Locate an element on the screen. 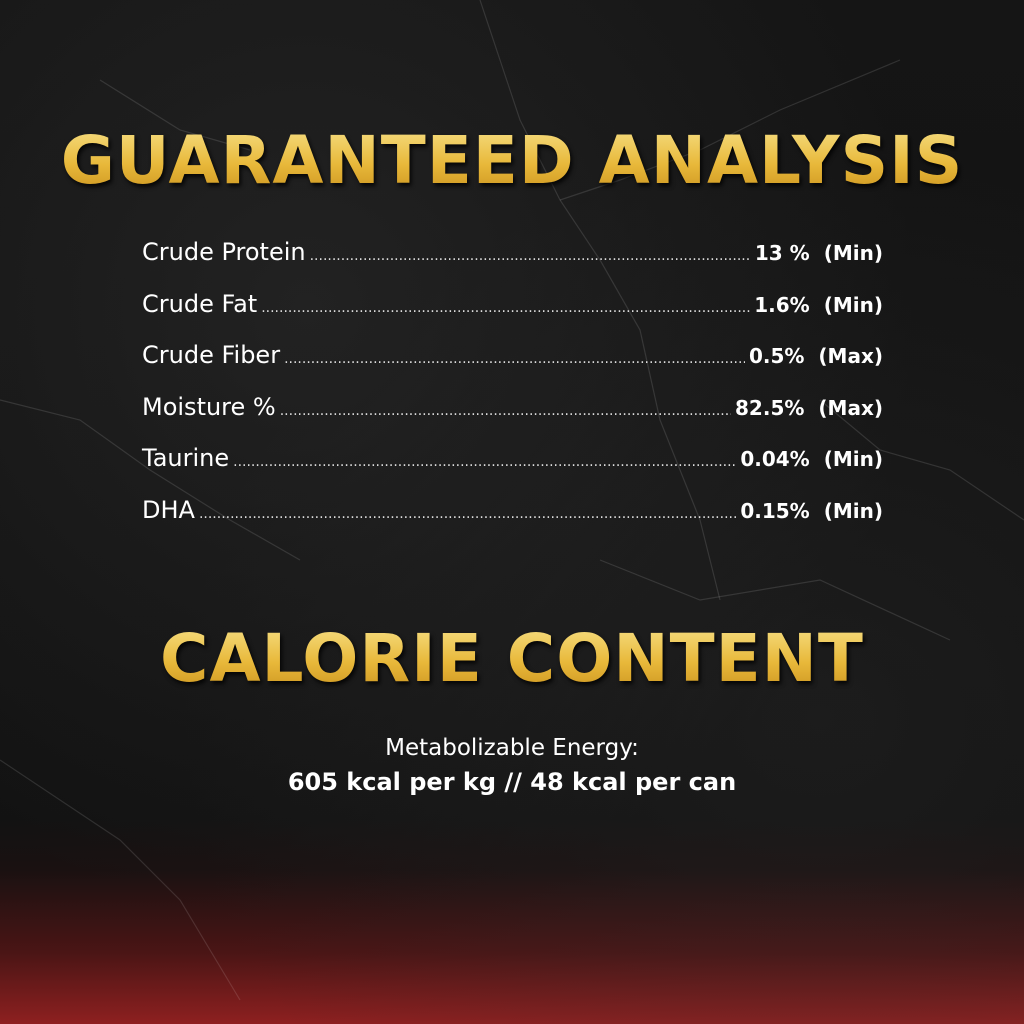 The height and width of the screenshot is (1024, 1024). analysis-row: Crude Protein 13 % (Min) is located at coordinates (512, 264).